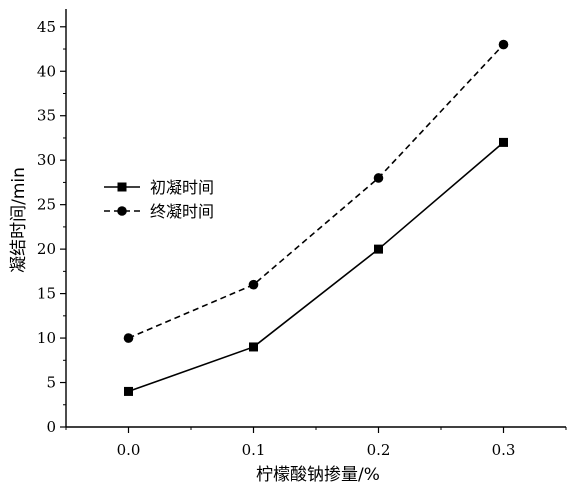 Image resolution: width=575 pixels, height=493 pixels. What do you see at coordinates (46, 160) in the screenshot?
I see `y-tick-label: 30` at bounding box center [46, 160].